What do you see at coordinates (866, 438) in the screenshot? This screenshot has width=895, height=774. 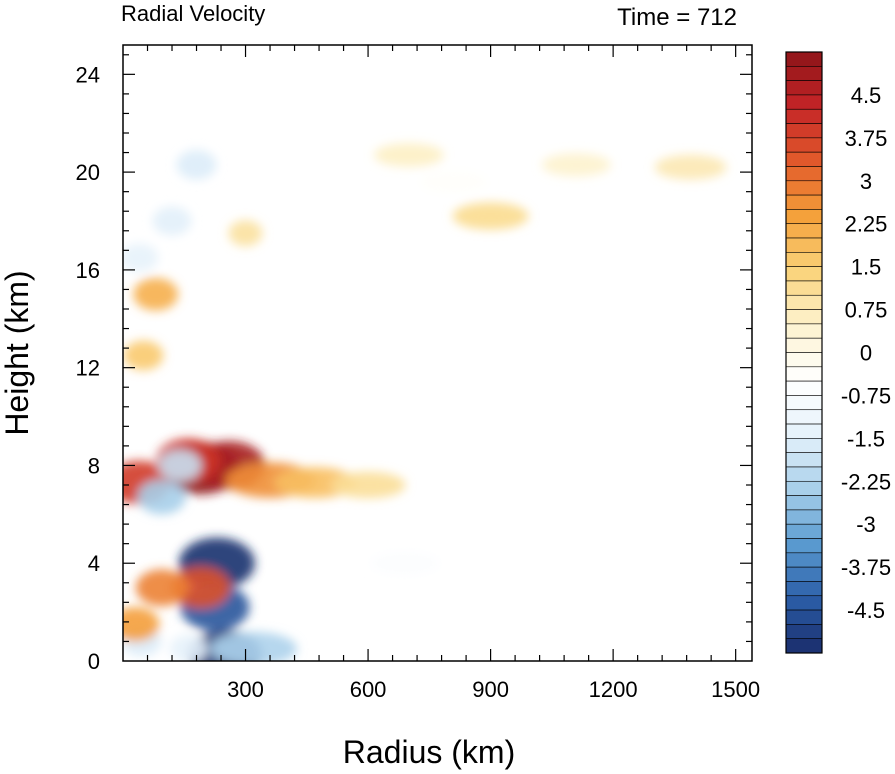 I see `colorbar-tick-label: -1.5` at bounding box center [866, 438].